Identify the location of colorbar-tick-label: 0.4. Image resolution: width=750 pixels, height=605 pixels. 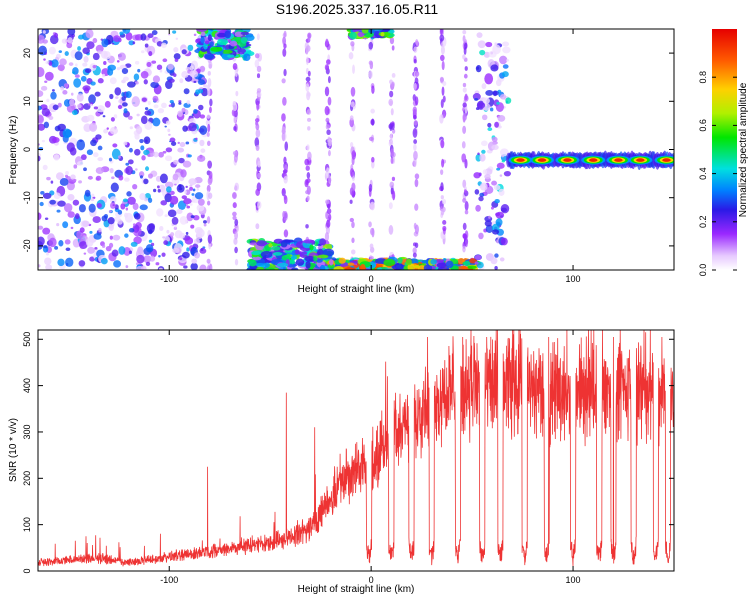
(703, 173).